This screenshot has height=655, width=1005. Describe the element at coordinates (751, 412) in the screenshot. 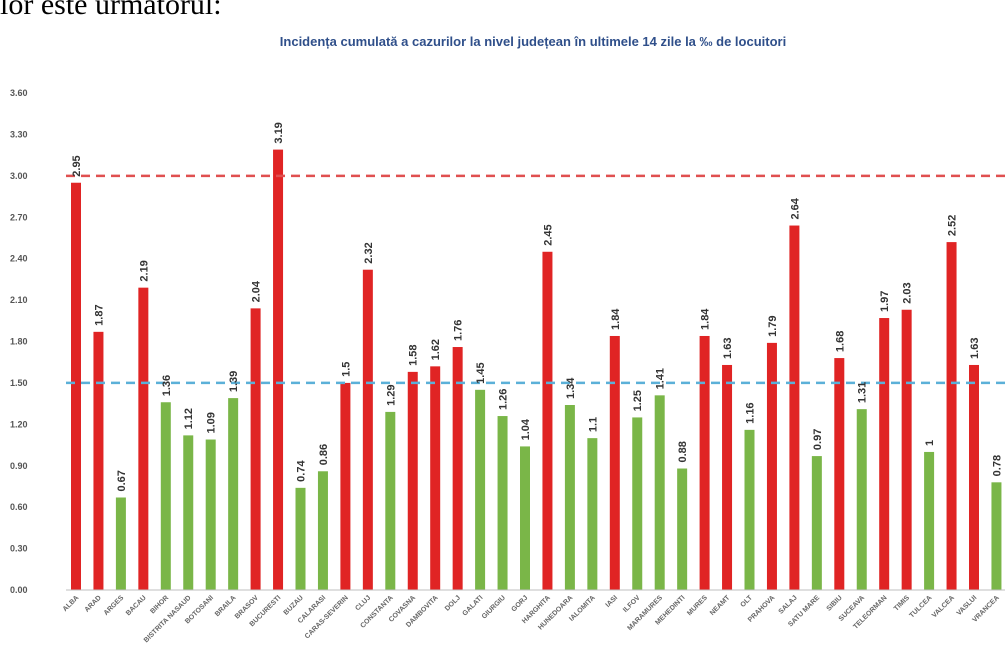

I see `data-label: 1.16` at that location.